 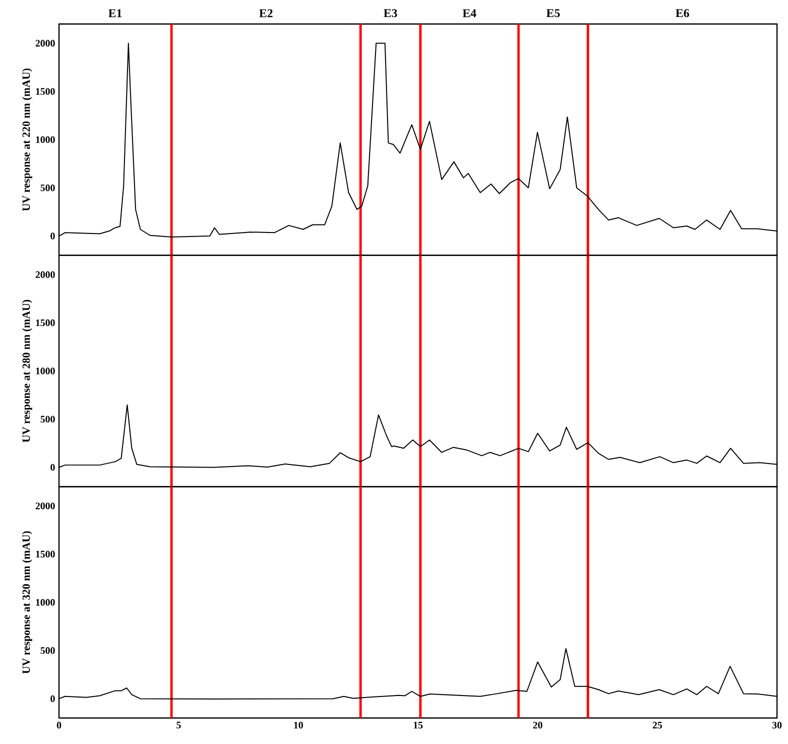 I want to click on text: E3, so click(x=391, y=13).